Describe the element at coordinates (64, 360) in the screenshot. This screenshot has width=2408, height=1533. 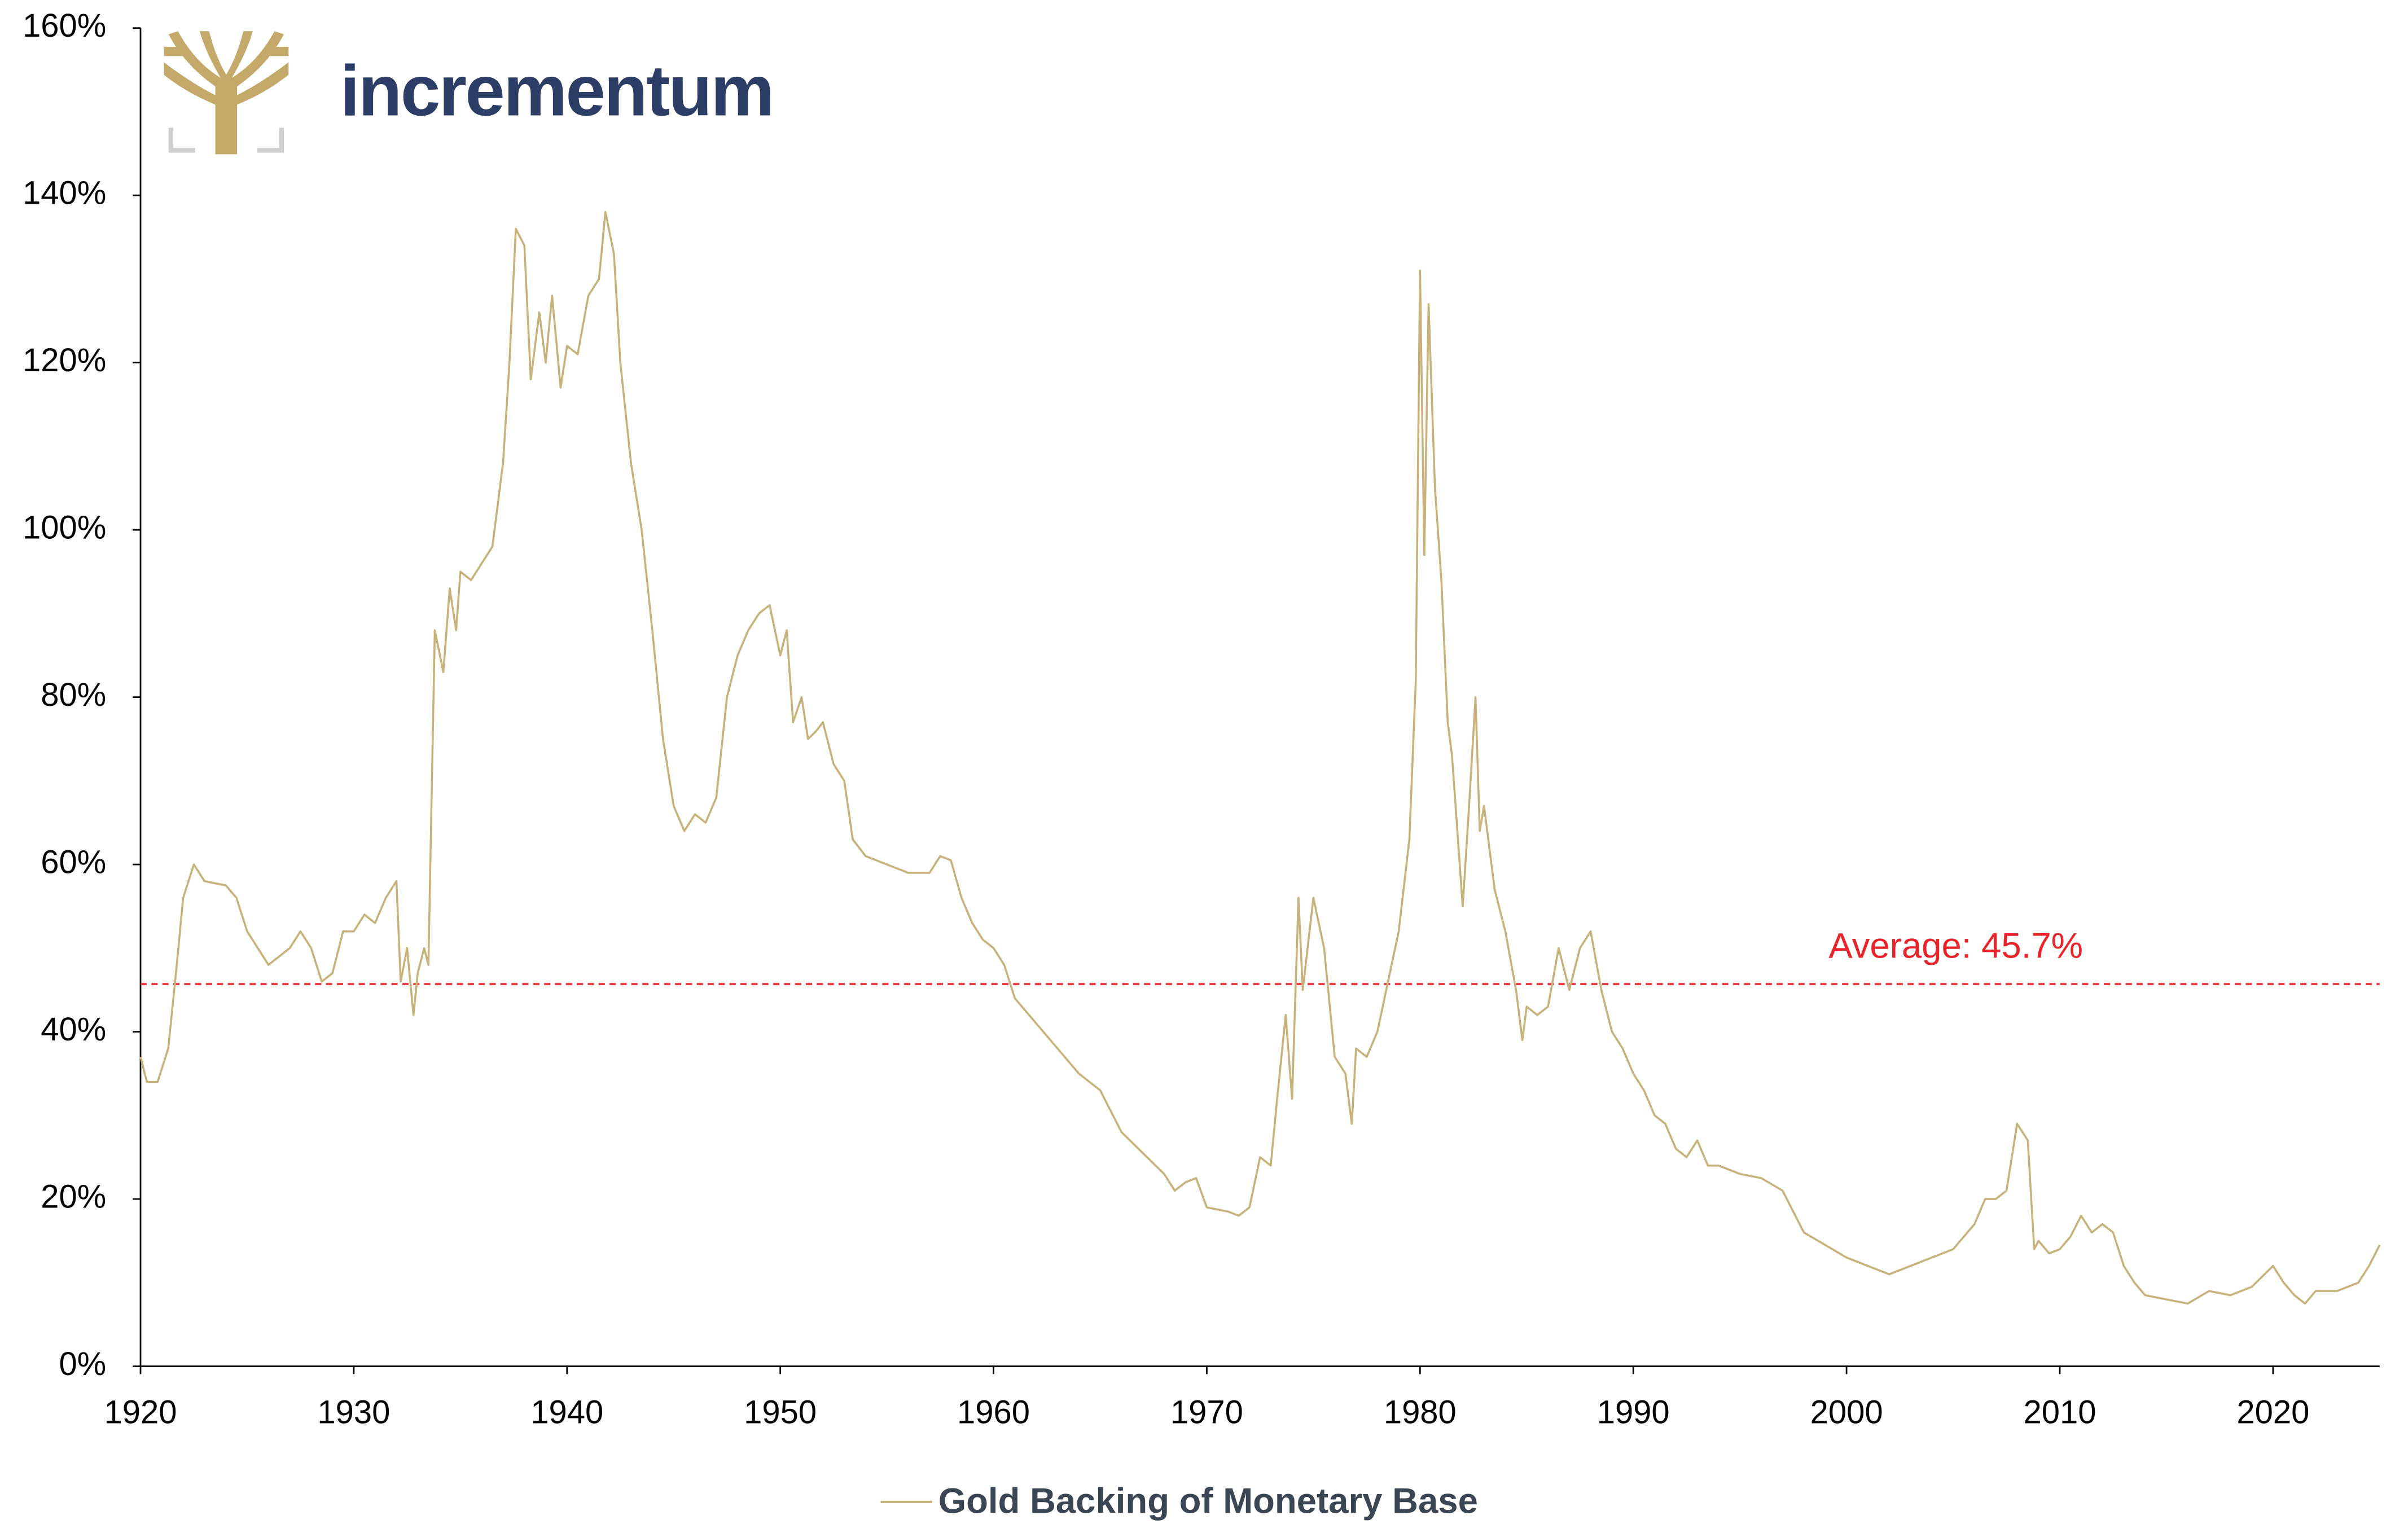
I see `y-tick-label: 120%` at that location.